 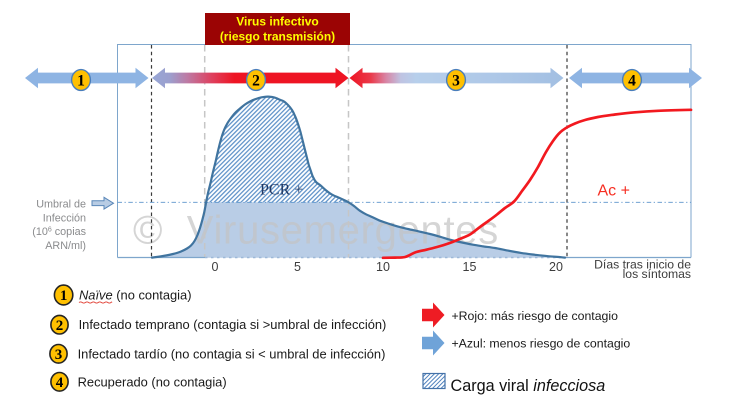 I want to click on svg-text: (riesgo transmisión), so click(x=277, y=37).